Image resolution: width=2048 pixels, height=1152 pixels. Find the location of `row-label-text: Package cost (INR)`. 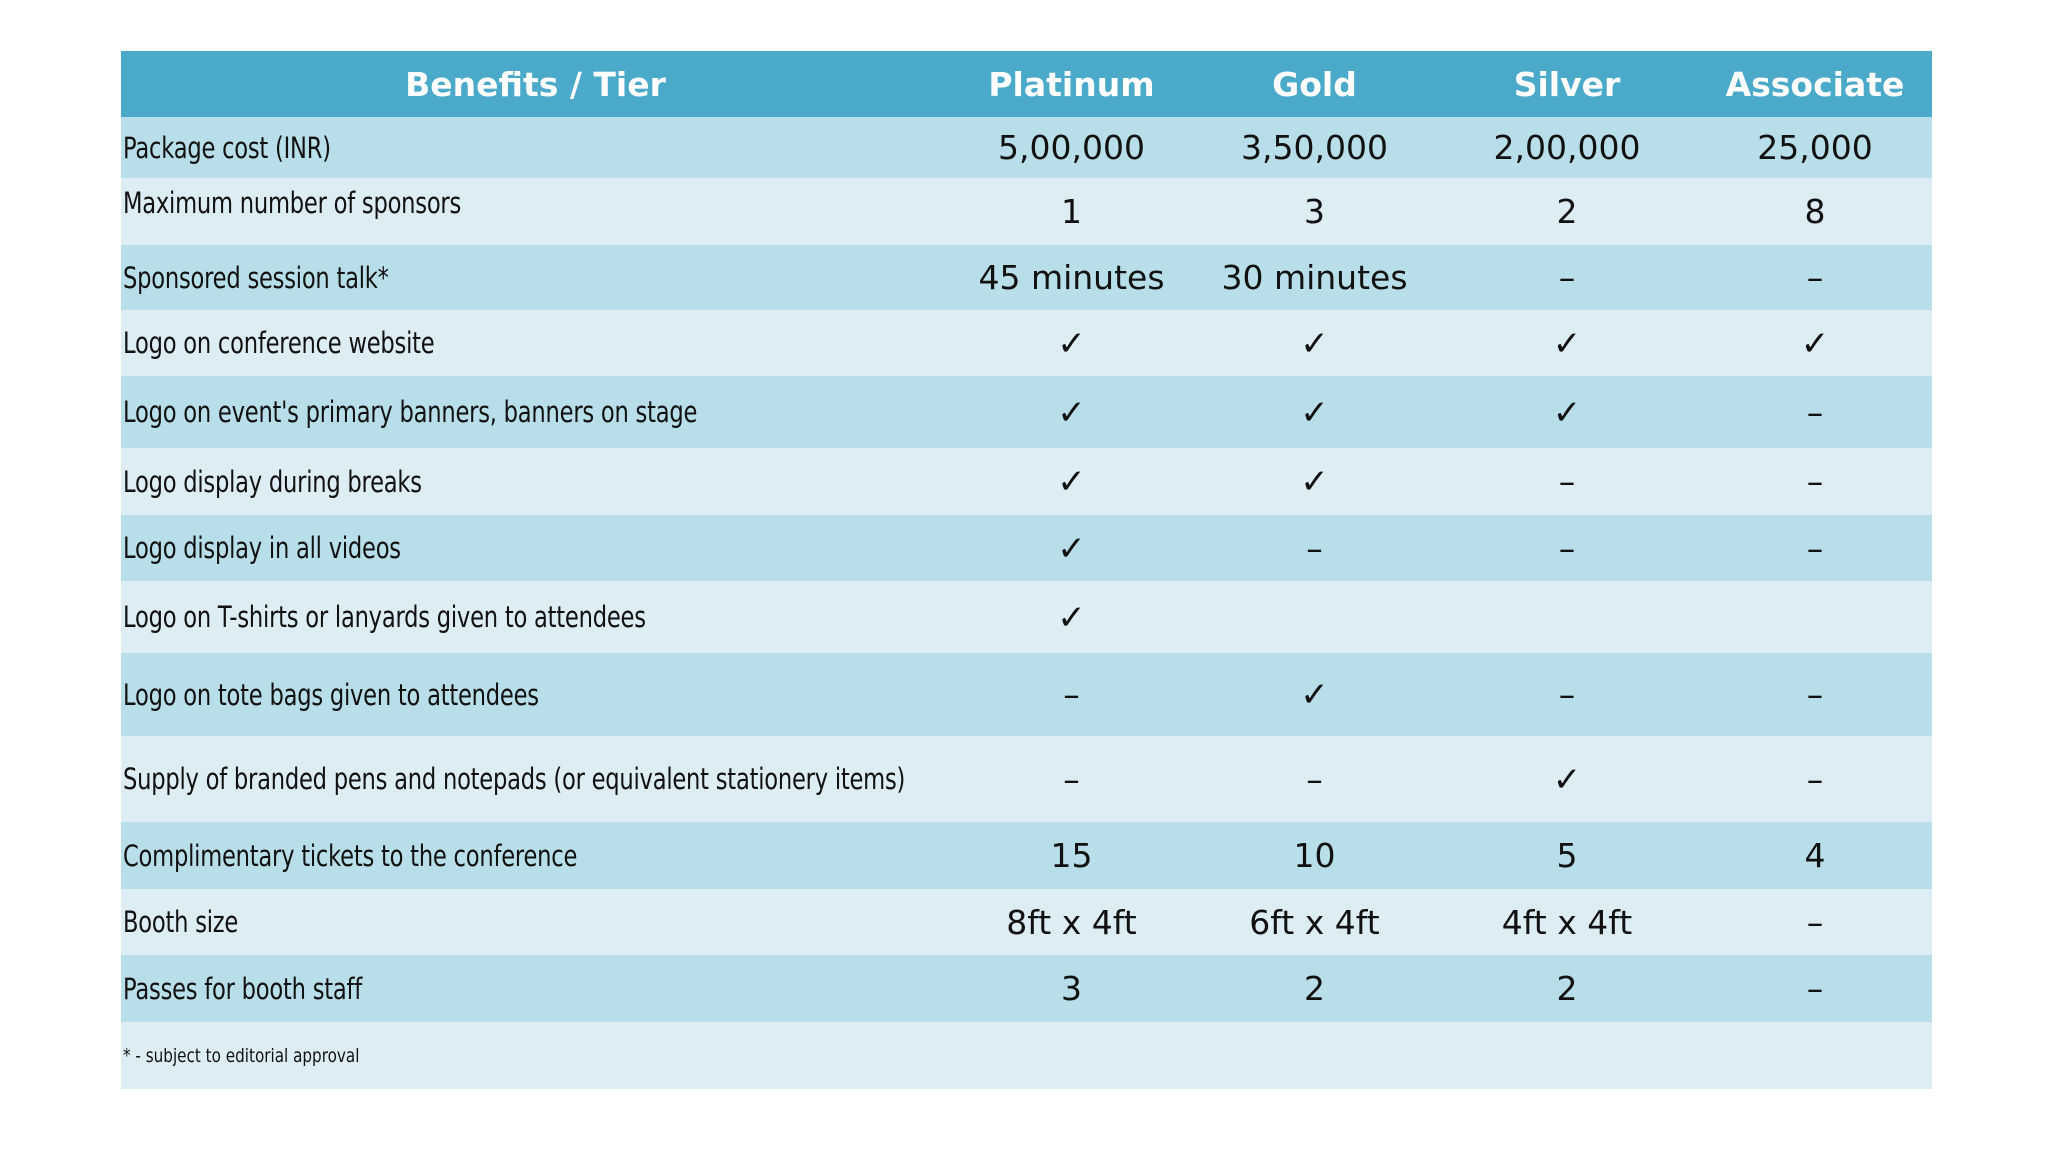

row-label-text: Package cost (INR) is located at coordinates (227, 147).